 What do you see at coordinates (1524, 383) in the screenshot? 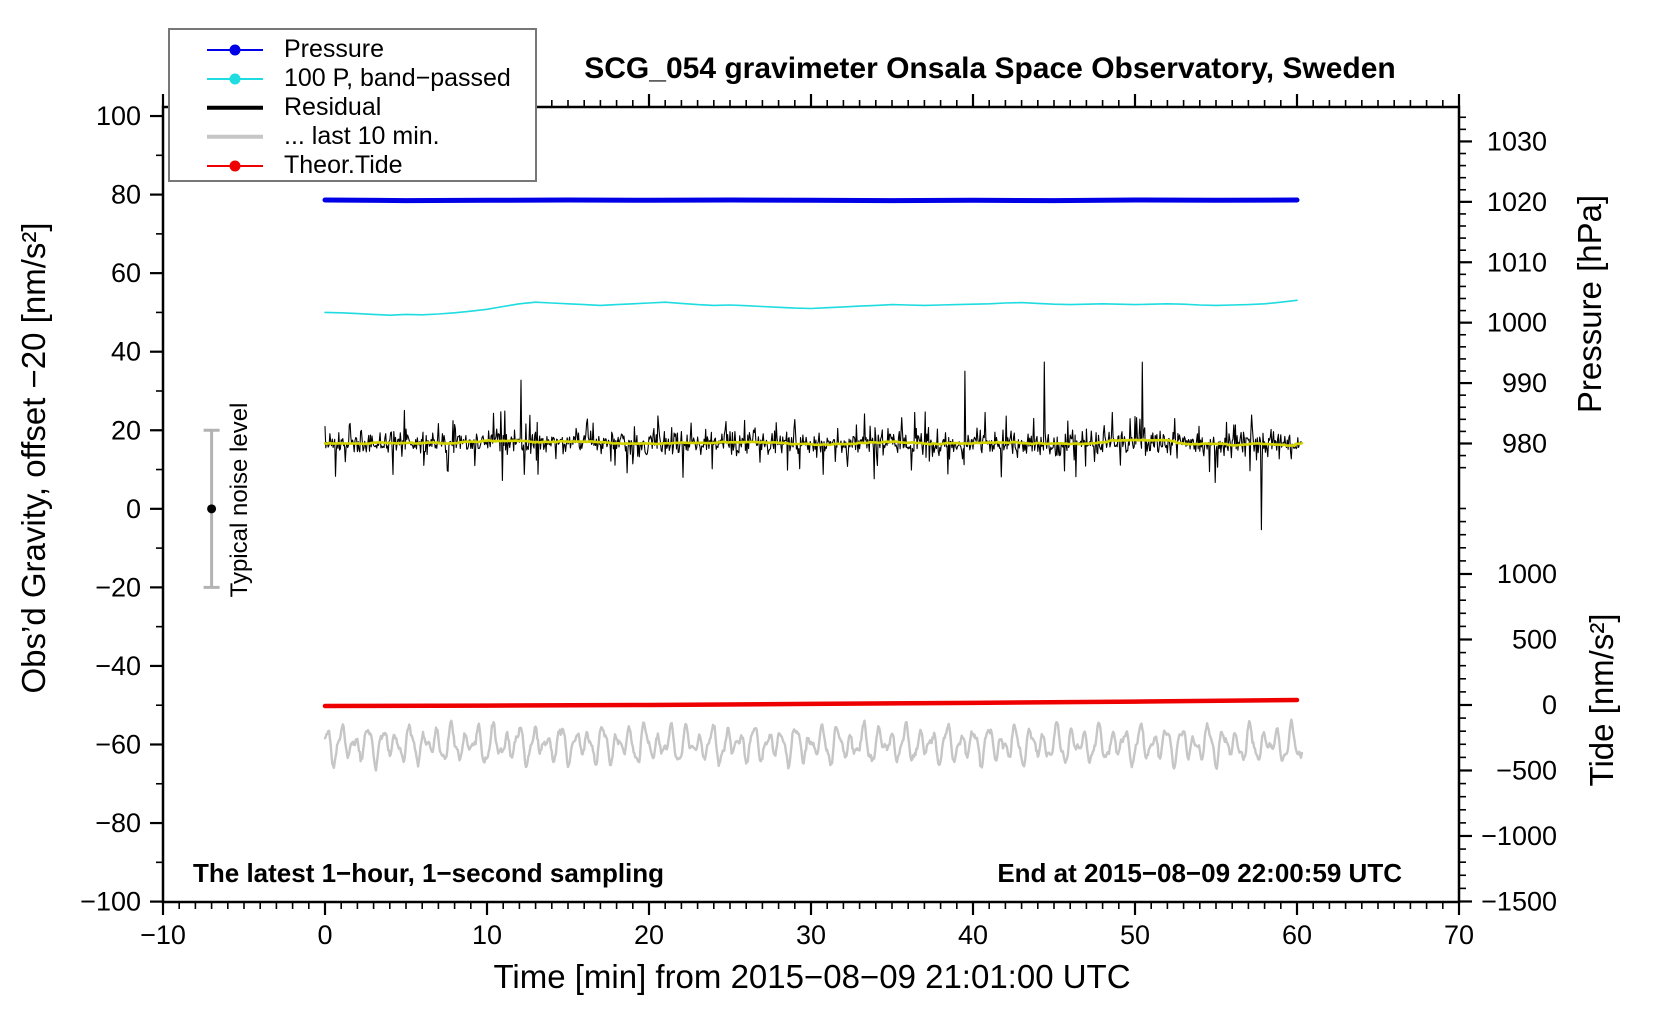
I see `pressure-tick-label: 990` at bounding box center [1524, 383].